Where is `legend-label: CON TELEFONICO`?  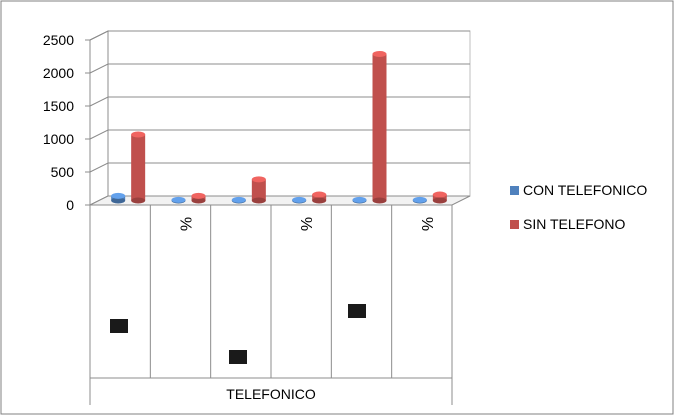 legend-label: CON TELEFONICO is located at coordinates (585, 190).